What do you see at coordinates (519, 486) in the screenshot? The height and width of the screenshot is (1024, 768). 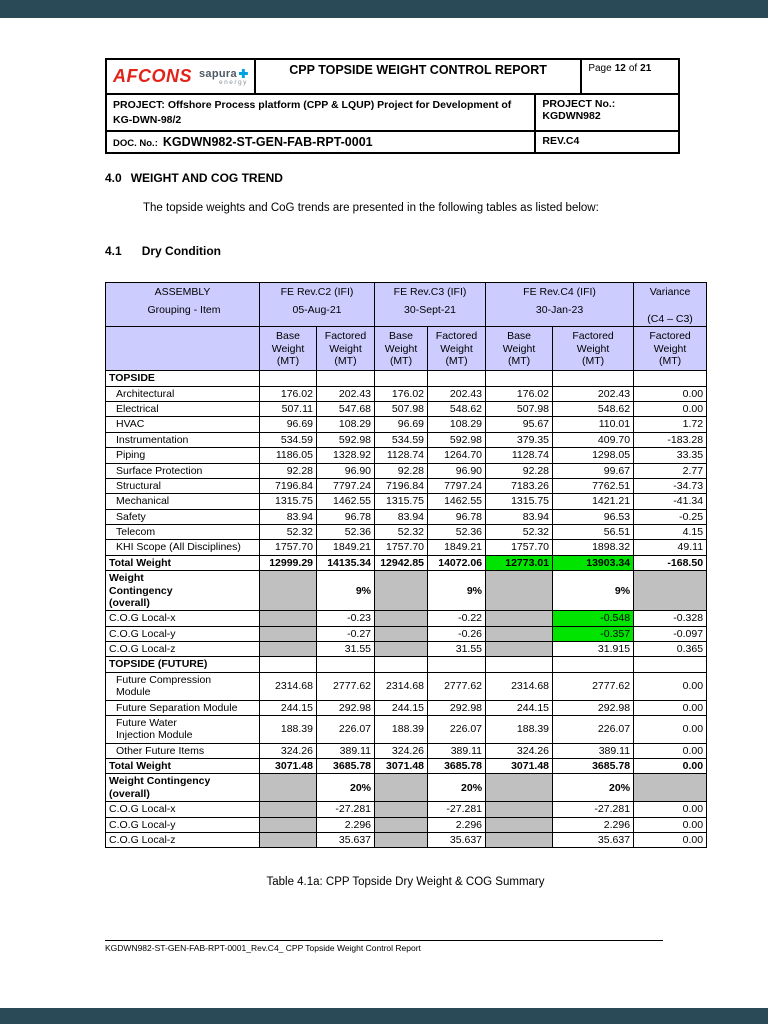 I see `value-cell: 7183.26` at bounding box center [519, 486].